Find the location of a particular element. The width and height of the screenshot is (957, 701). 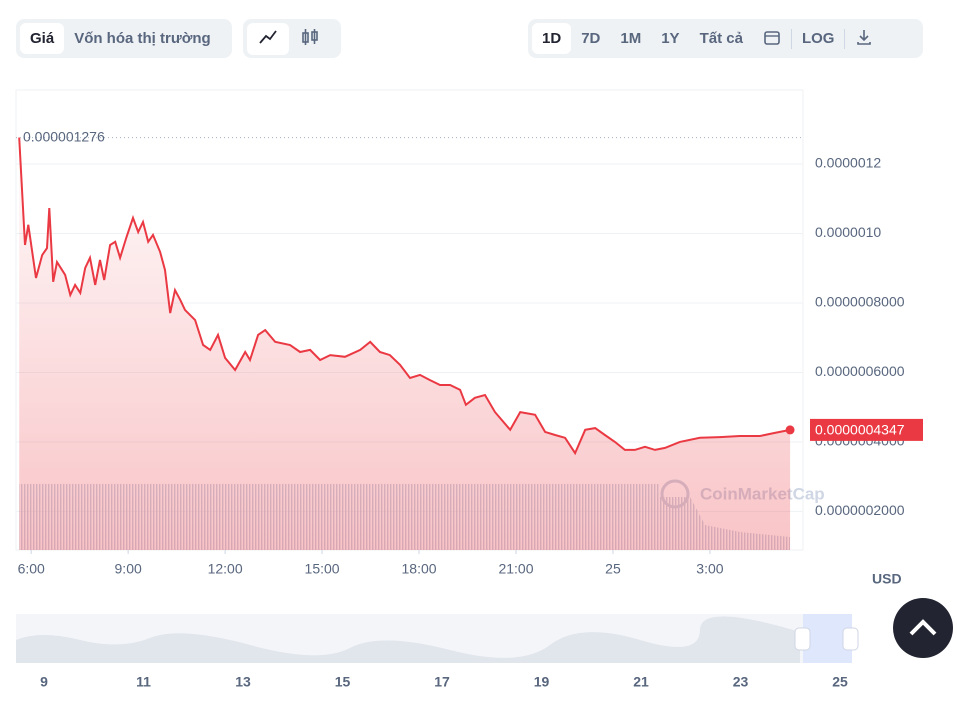

range-tabs: 1D 7D 1M 1Y Tất cả LOG is located at coordinates (725, 38).